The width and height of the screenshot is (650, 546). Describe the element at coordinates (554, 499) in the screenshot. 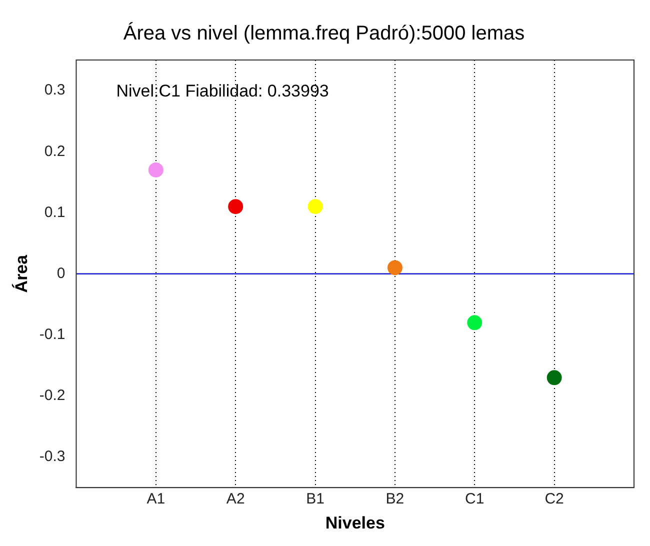

I see `x-tick-label: C2` at that location.